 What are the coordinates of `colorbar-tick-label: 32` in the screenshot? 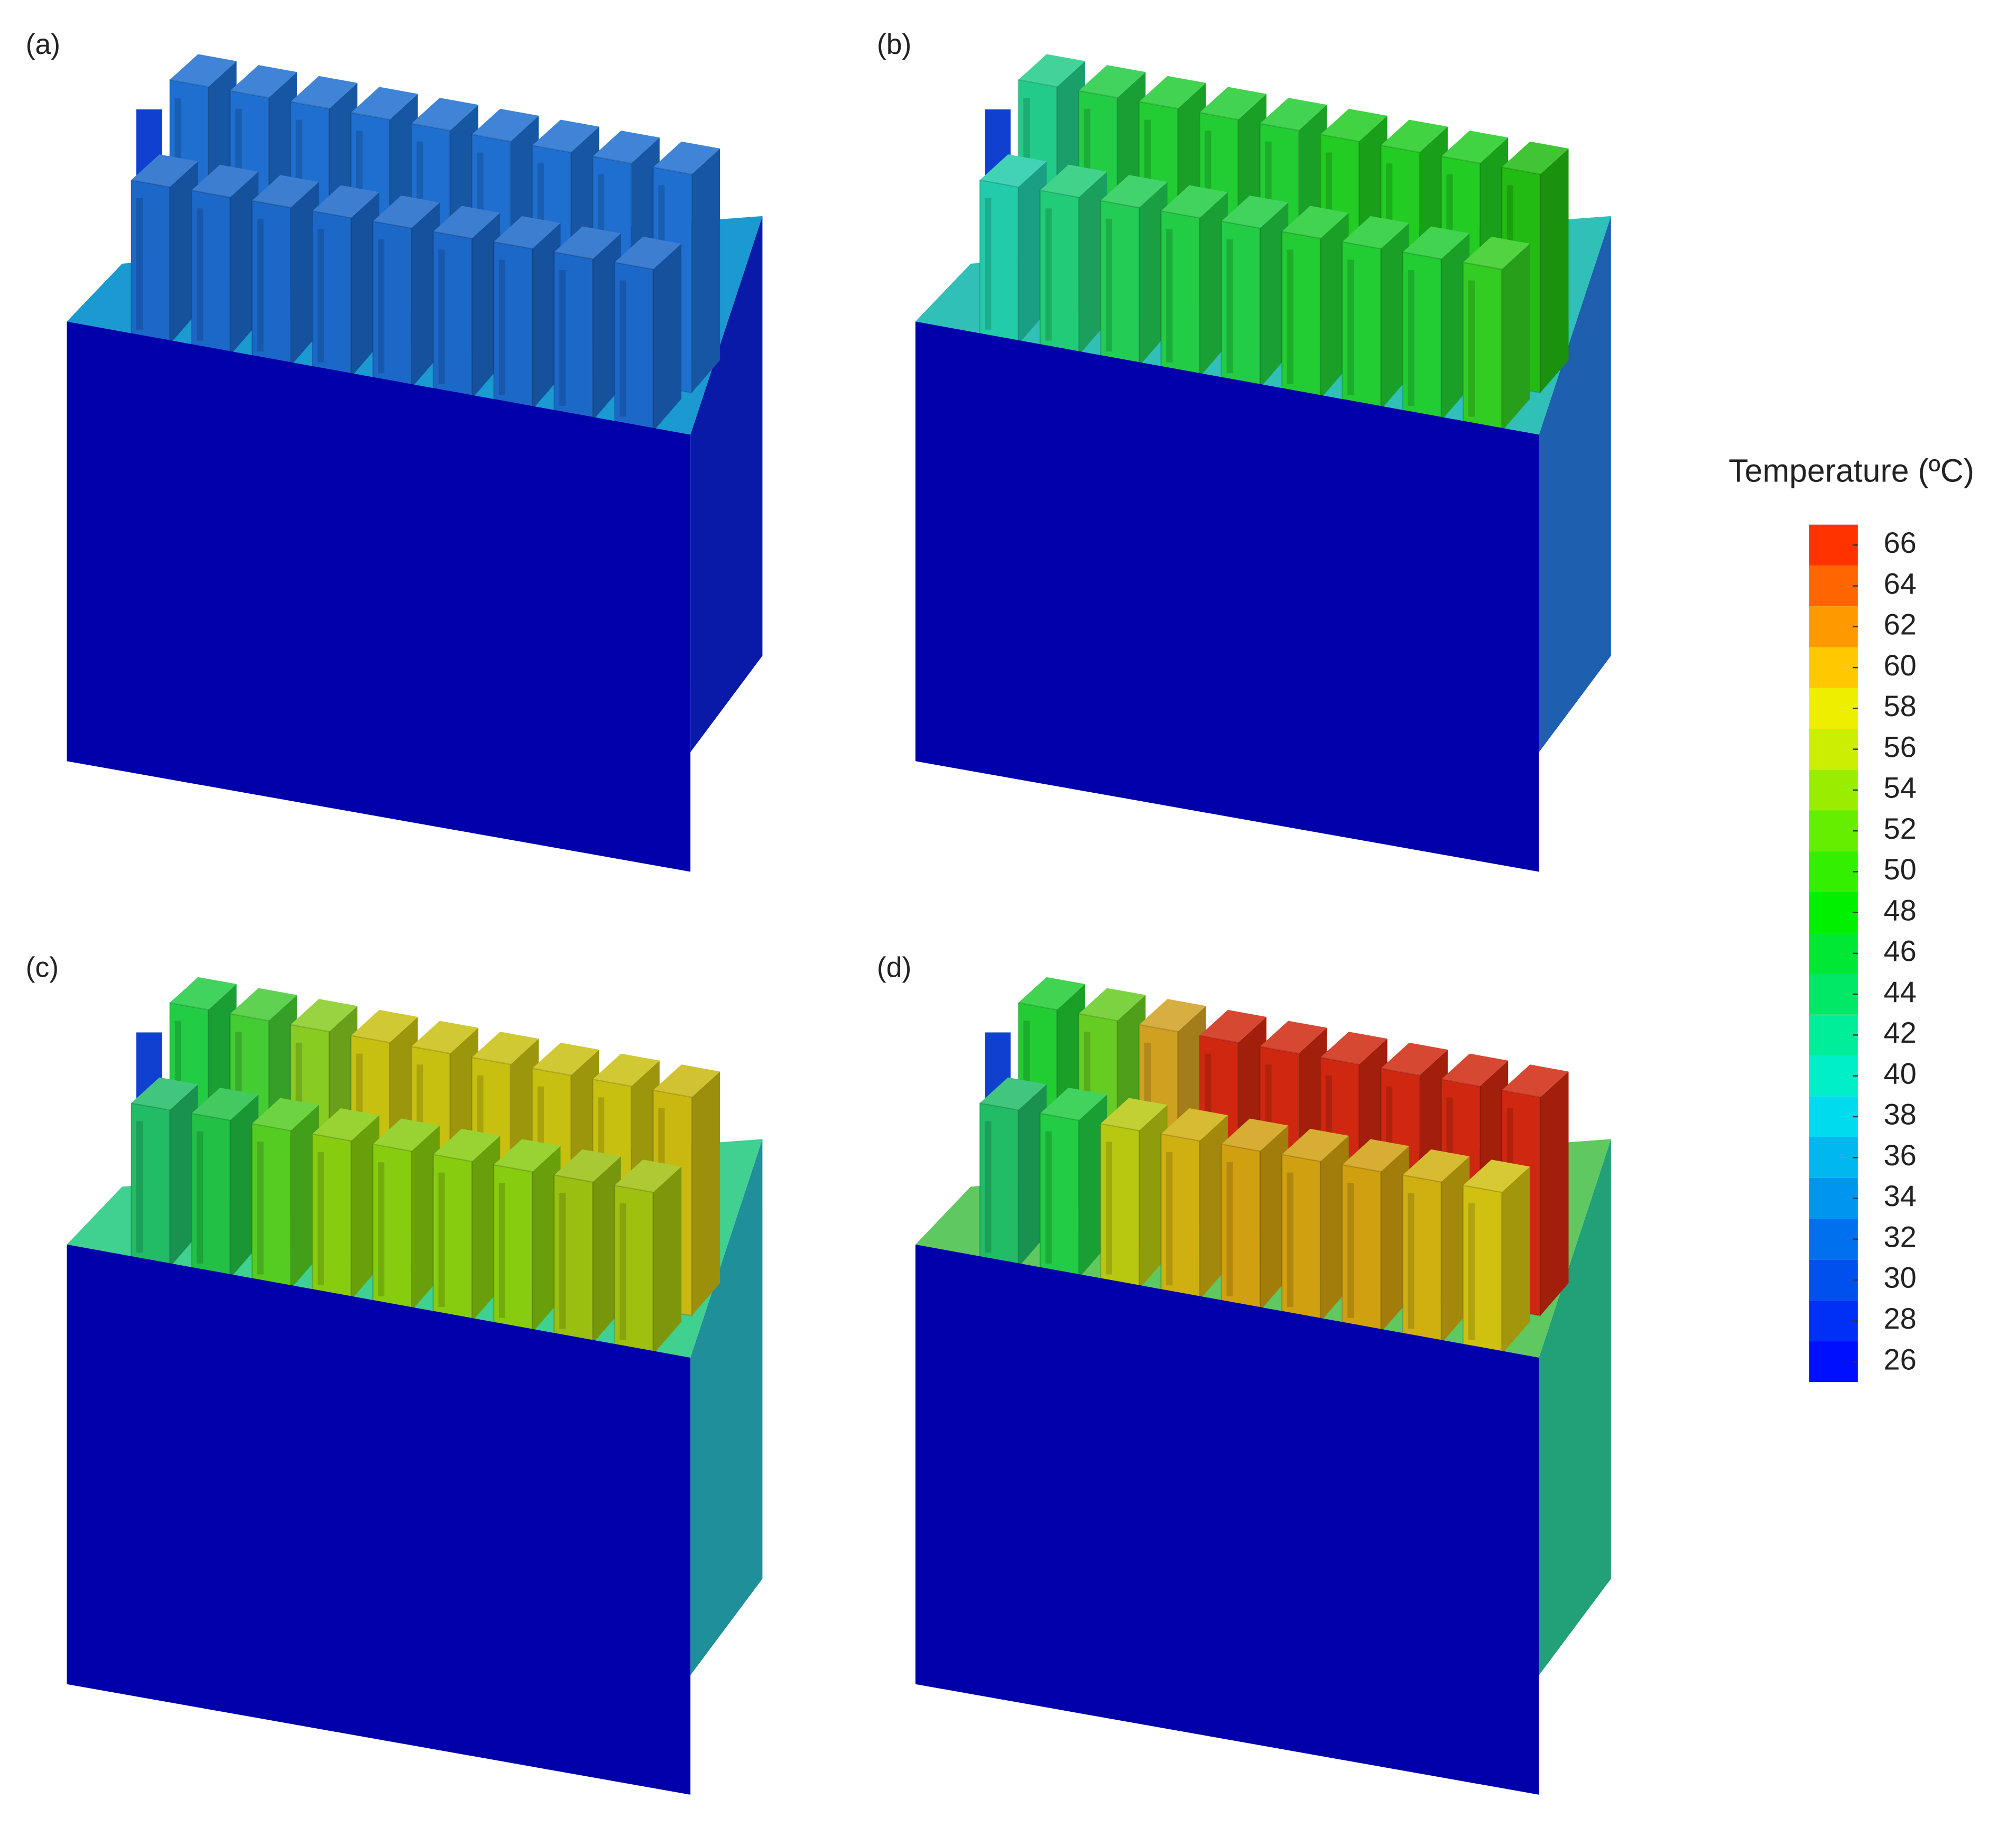 It's located at (1899, 1236).